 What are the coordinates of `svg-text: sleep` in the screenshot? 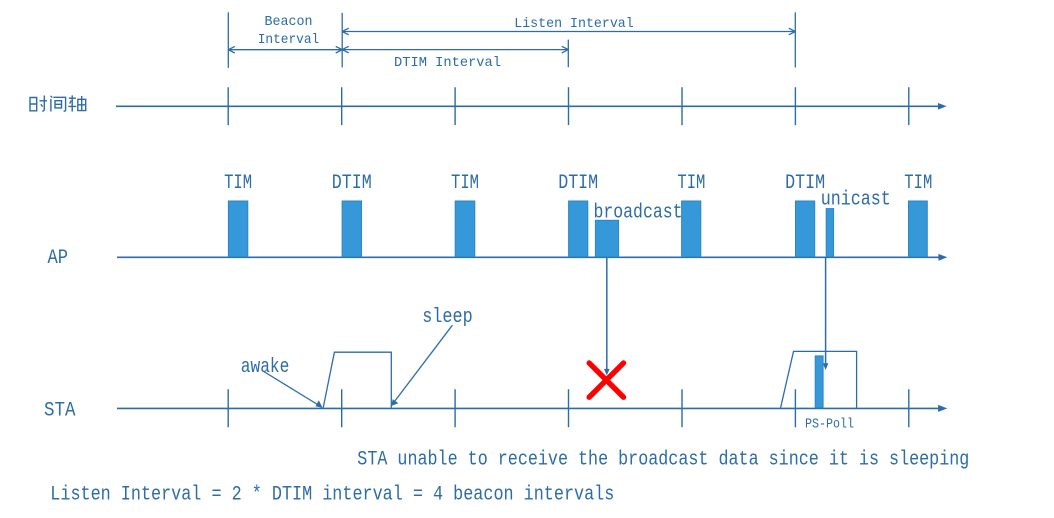 It's located at (447, 317).